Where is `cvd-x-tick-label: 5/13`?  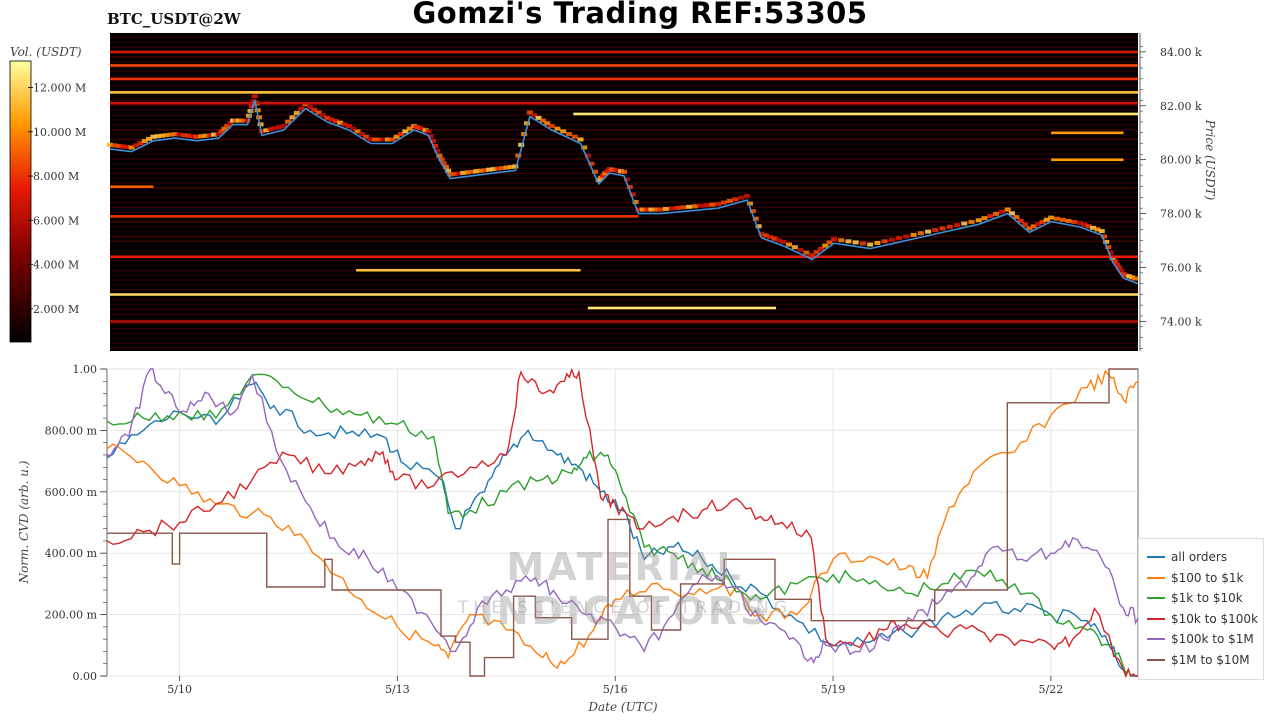
cvd-x-tick-label: 5/13 is located at coordinates (397, 689).